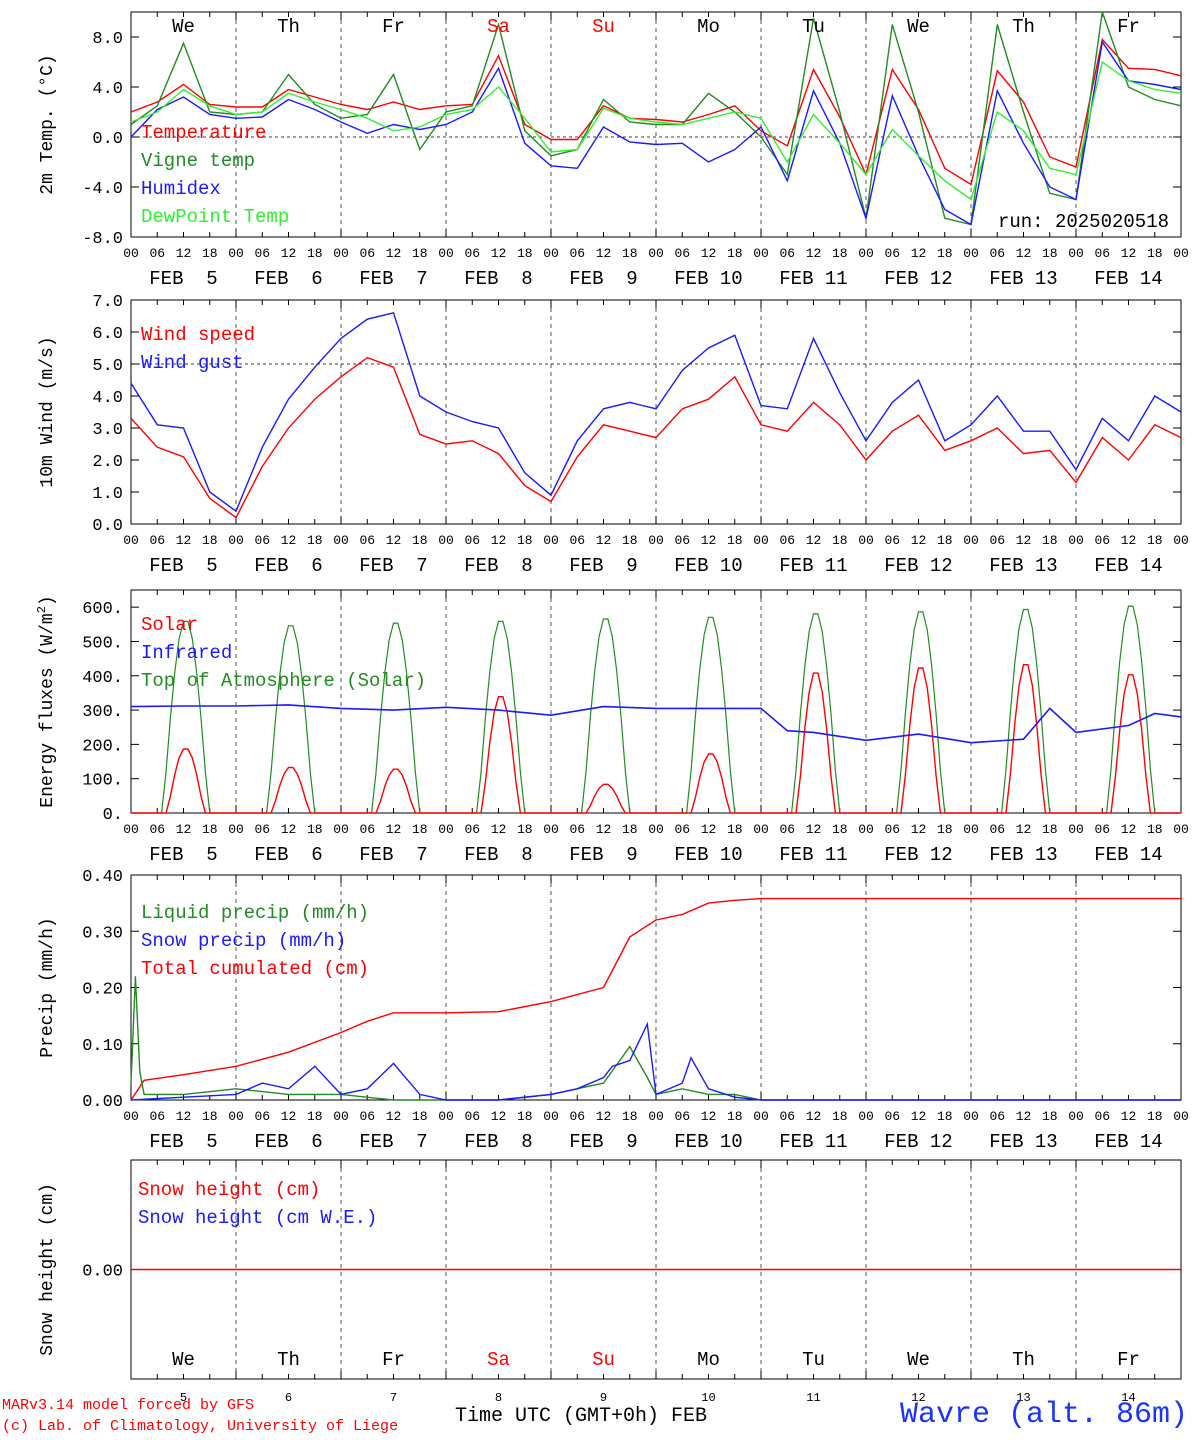  Describe the element at coordinates (107, 462) in the screenshot. I see `y-tick-label: 2.0` at that location.